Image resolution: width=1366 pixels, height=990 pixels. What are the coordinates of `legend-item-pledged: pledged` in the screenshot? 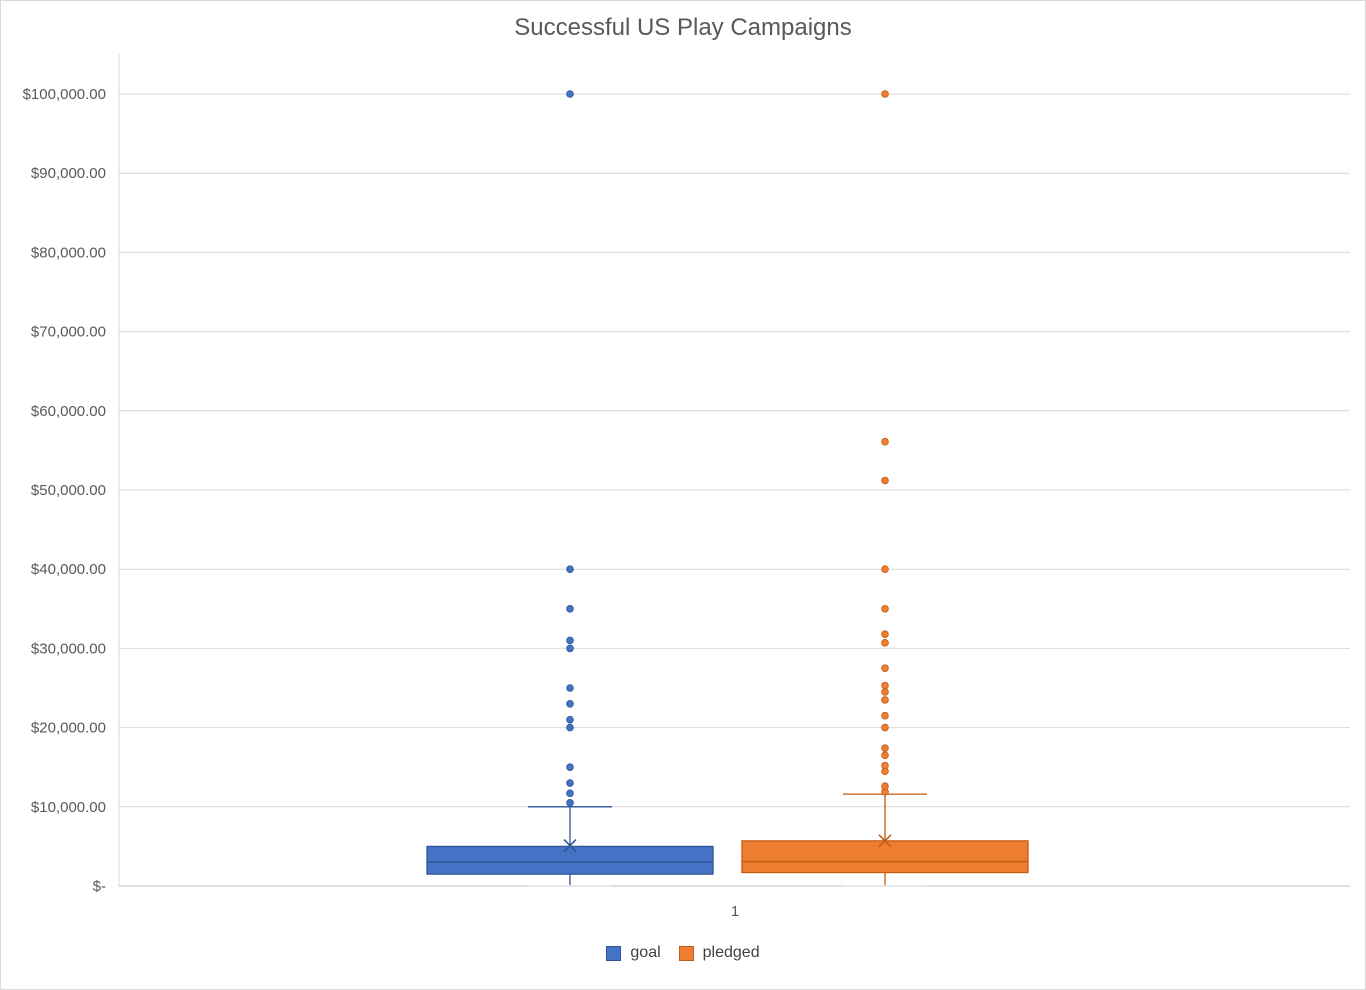 It's located at (719, 953).